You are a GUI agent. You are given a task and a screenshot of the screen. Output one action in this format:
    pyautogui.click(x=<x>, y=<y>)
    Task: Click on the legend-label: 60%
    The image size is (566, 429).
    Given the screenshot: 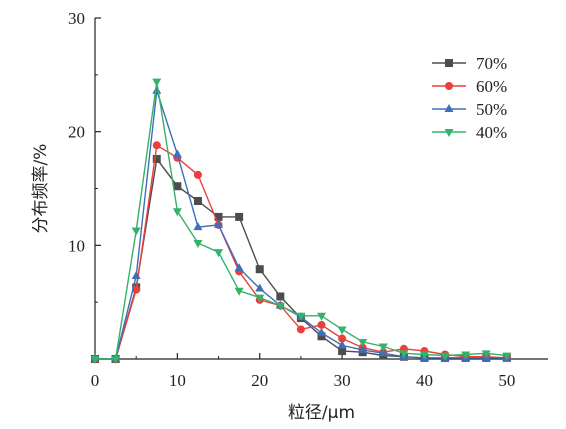 What is the action you would take?
    pyautogui.click(x=491, y=86)
    